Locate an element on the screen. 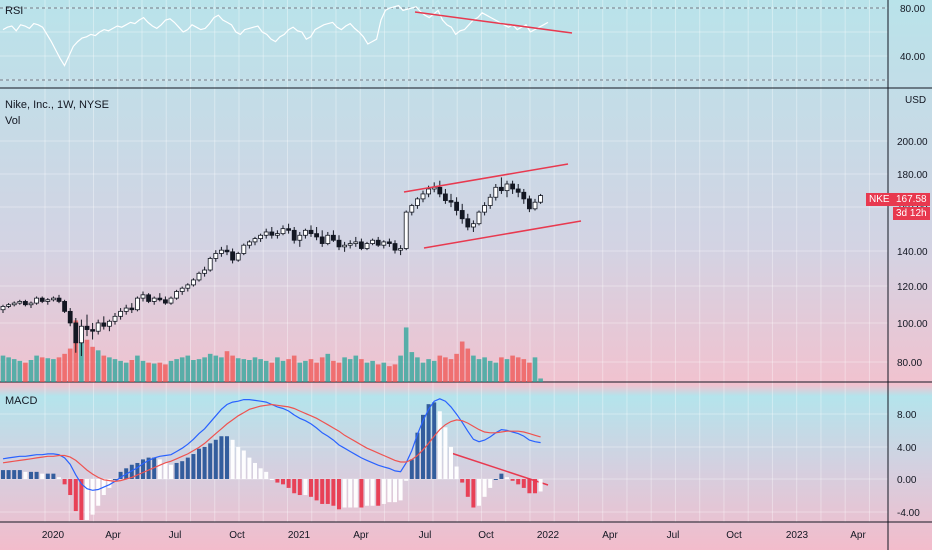 The image size is (932, 550). price-tick-label: 120.00 is located at coordinates (912, 287).